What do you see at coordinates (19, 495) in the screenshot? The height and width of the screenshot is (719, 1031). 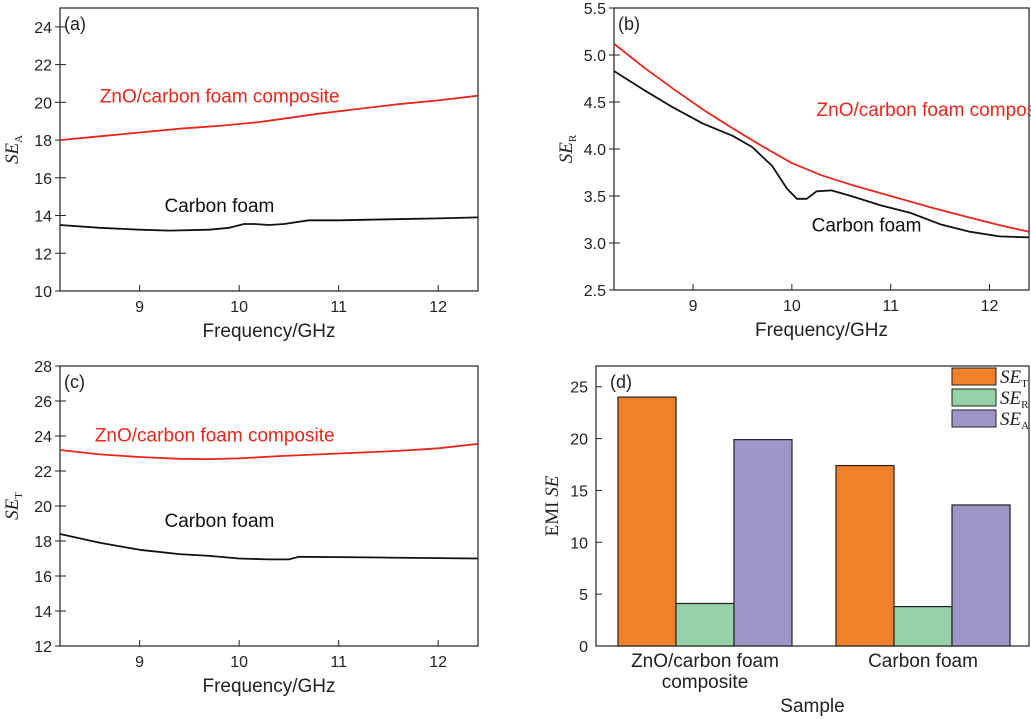 I see `y-axis-label-sub: T` at bounding box center [19, 495].